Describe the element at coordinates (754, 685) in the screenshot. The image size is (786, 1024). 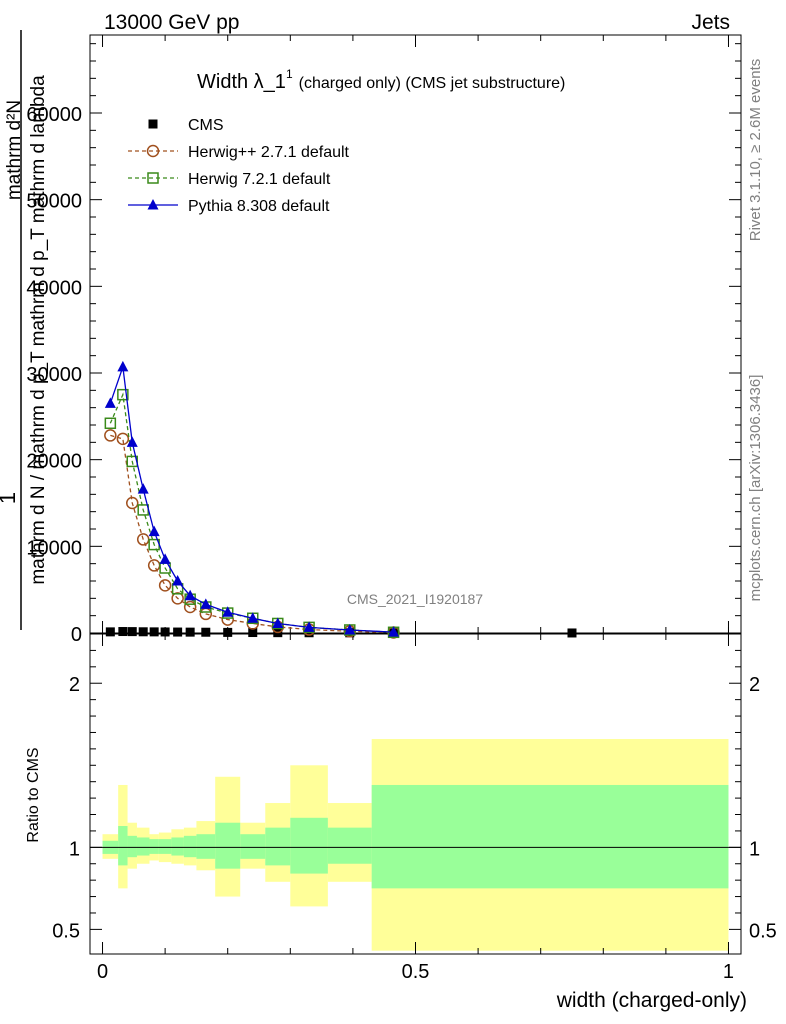
I see `ratio-y-tick-label-right: 2` at that location.